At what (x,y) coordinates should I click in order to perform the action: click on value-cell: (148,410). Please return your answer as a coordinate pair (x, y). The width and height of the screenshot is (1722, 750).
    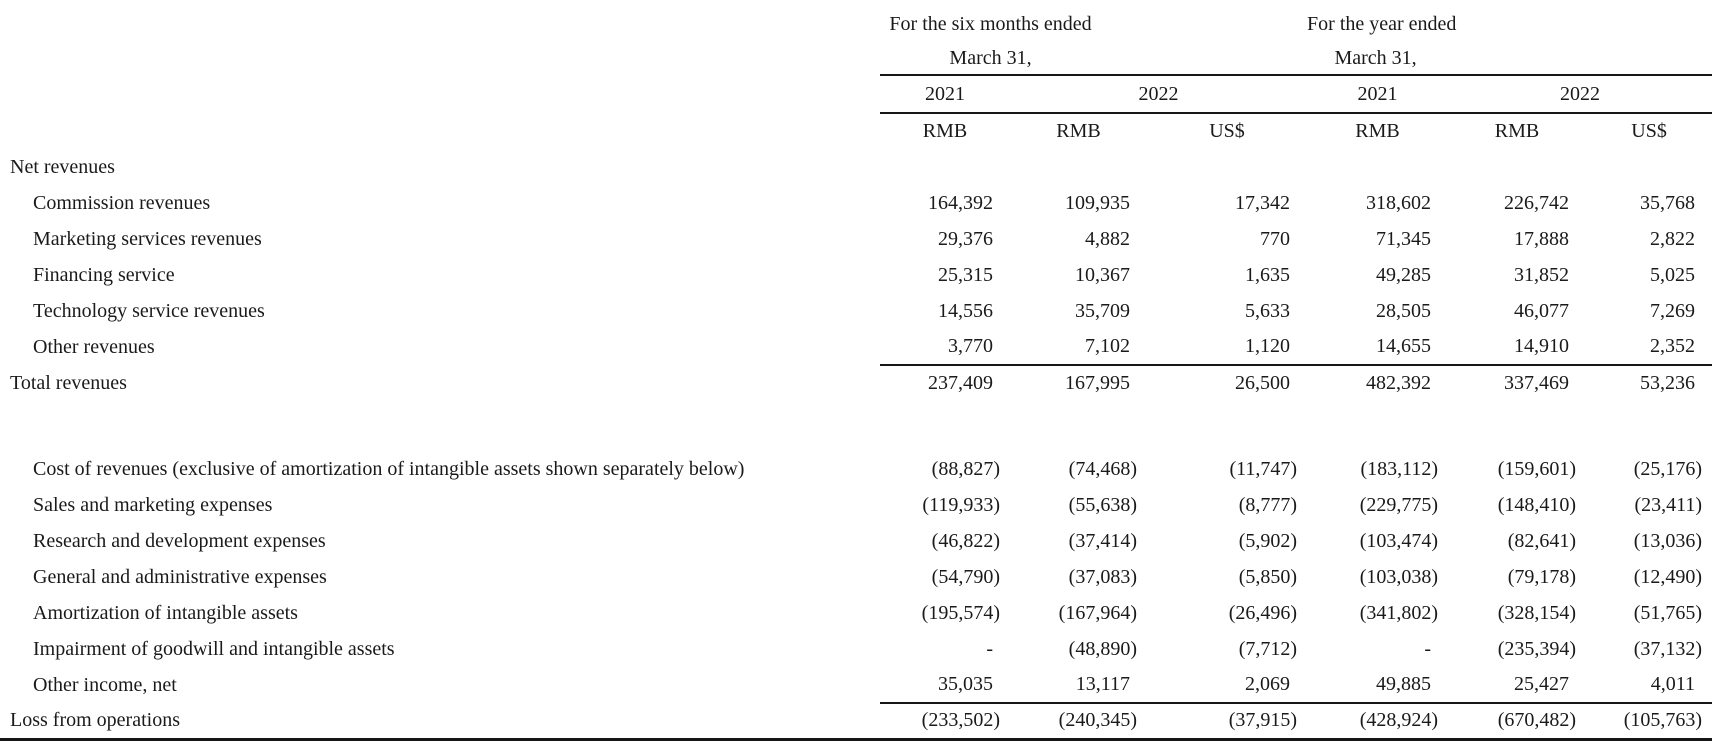
    Looking at the image, I should click on (1537, 504).